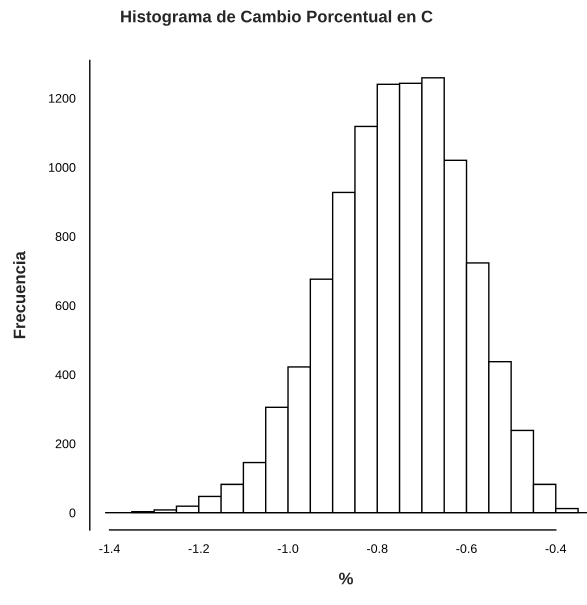 The image size is (587, 605). I want to click on chart-title: Histograma de Cambio Porcentual en C, so click(277, 18).